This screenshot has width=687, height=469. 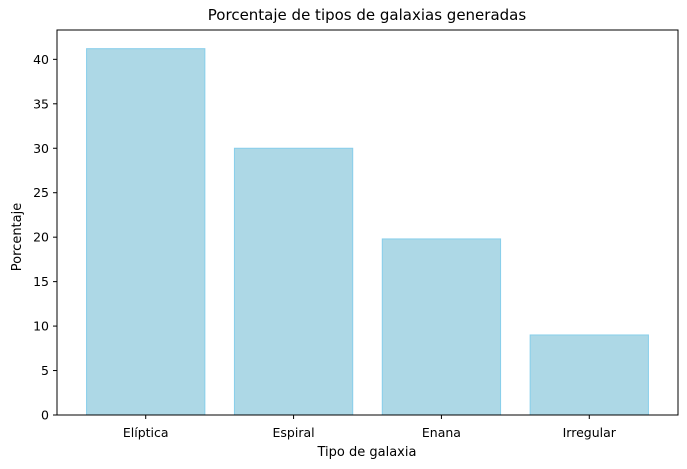 I want to click on y-tick-label: 35, so click(x=41, y=103).